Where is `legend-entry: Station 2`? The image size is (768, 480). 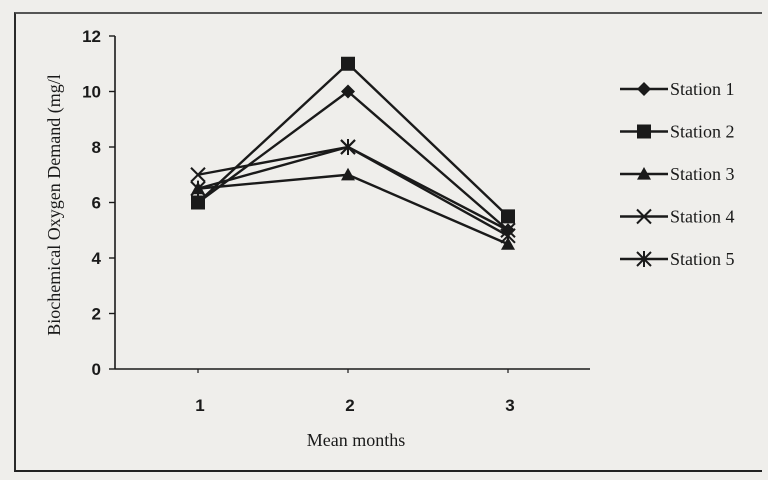 legend-entry: Station 2 is located at coordinates (677, 132).